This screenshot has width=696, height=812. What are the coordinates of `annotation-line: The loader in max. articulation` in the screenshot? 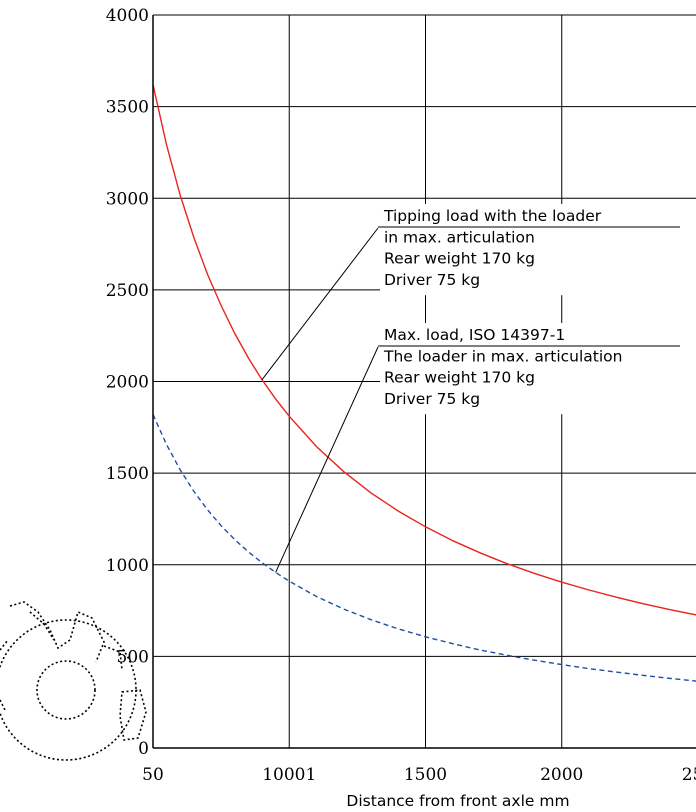 It's located at (503, 356).